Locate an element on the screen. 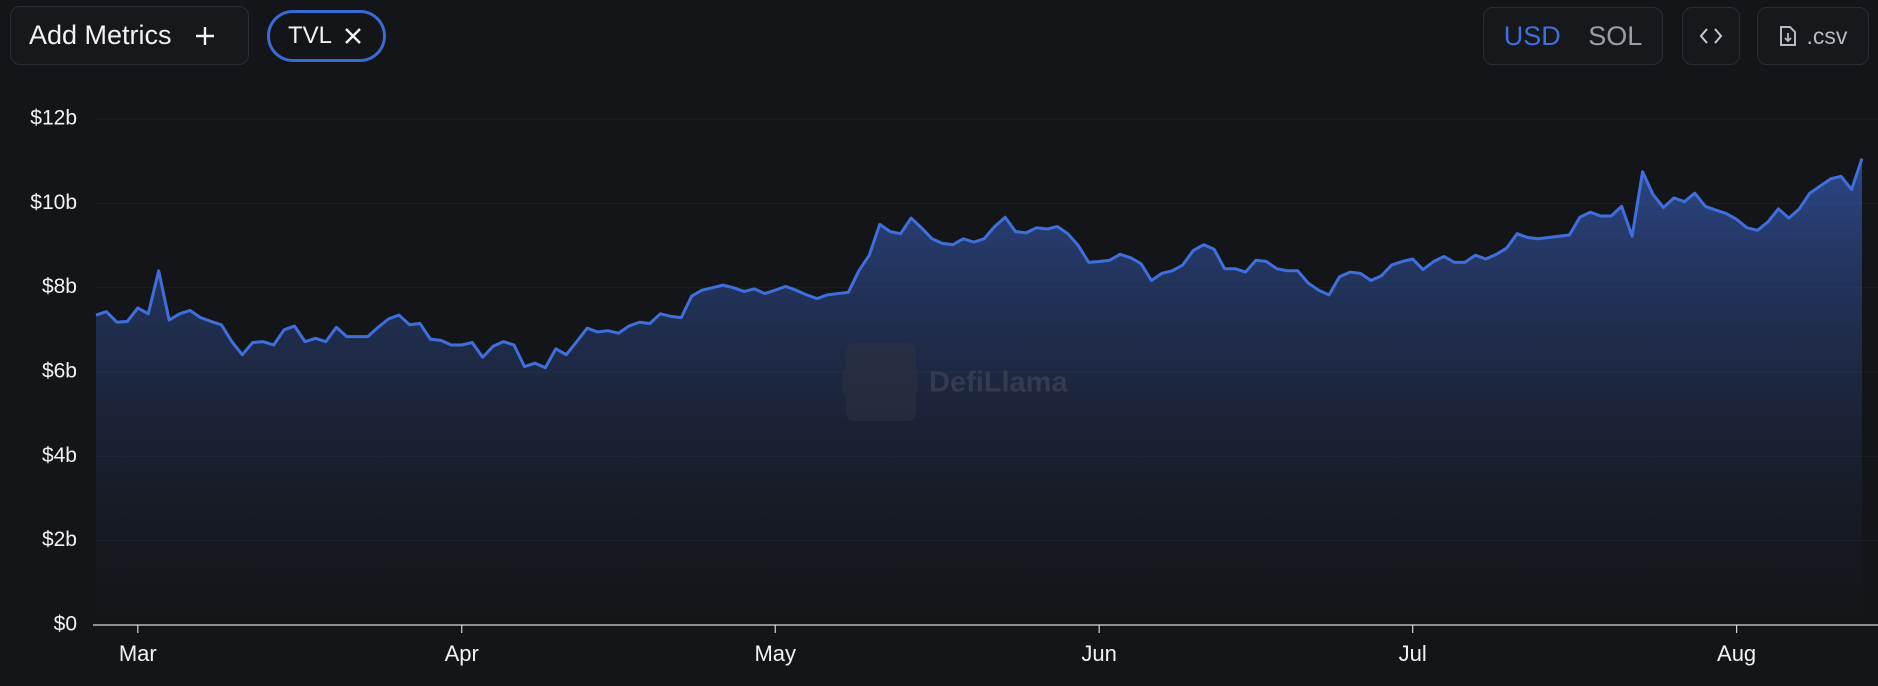 This screenshot has width=1878, height=686. watermark-text: DefiLlama is located at coordinates (998, 383).